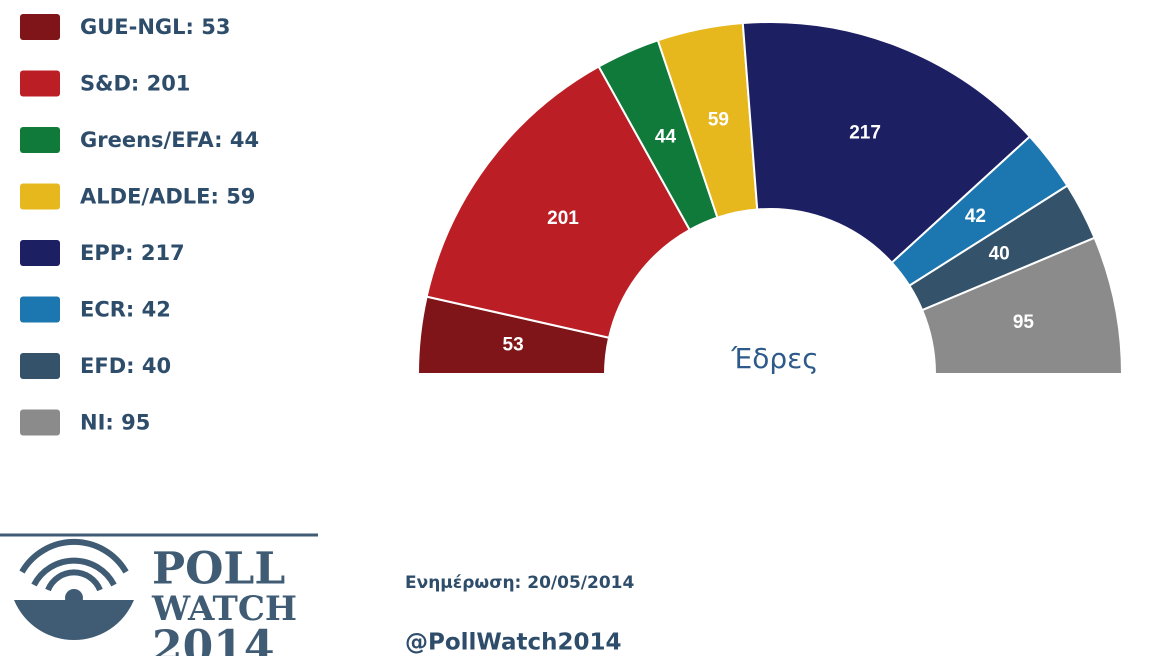 This screenshot has width=1168, height=656. I want to click on legend-label: Greens/EFA: 44, so click(169, 140).